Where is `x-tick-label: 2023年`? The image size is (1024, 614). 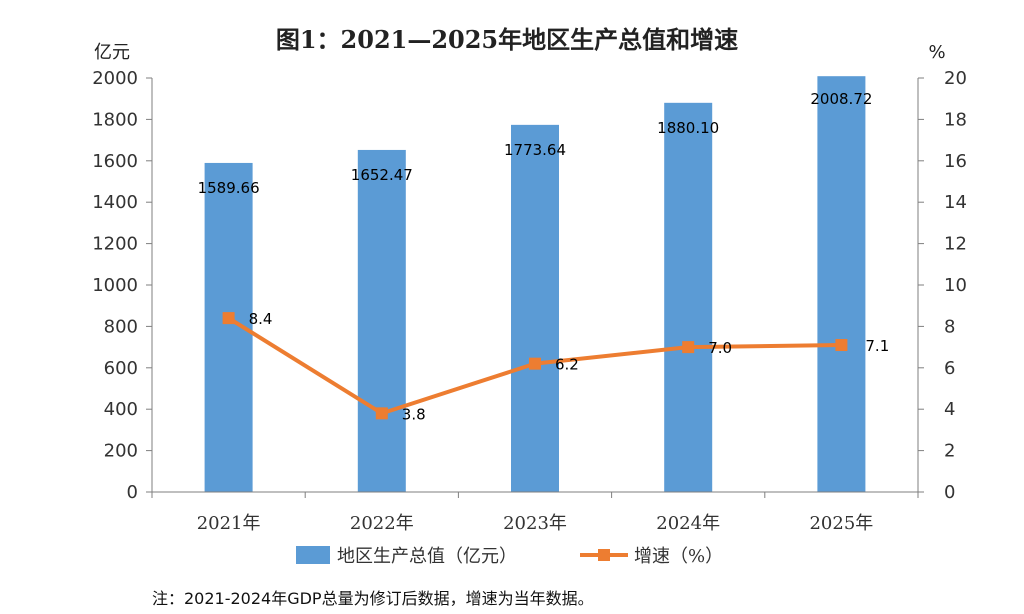
x-tick-label: 2023年 is located at coordinates (535, 523).